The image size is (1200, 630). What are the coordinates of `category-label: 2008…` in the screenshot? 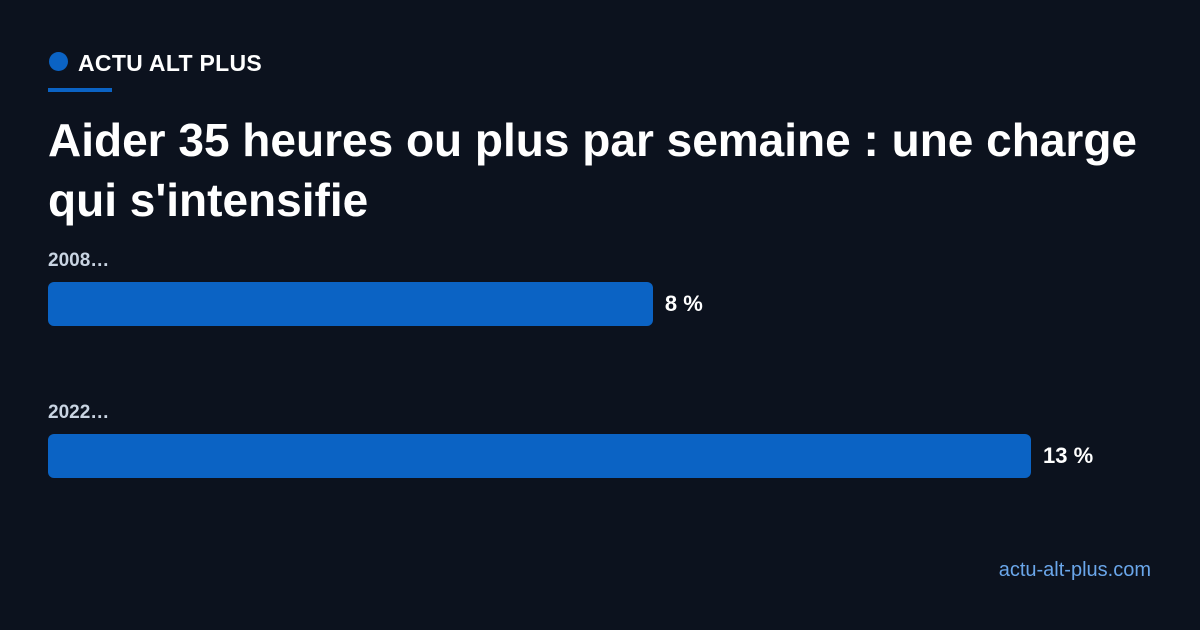 It's located at (79, 260).